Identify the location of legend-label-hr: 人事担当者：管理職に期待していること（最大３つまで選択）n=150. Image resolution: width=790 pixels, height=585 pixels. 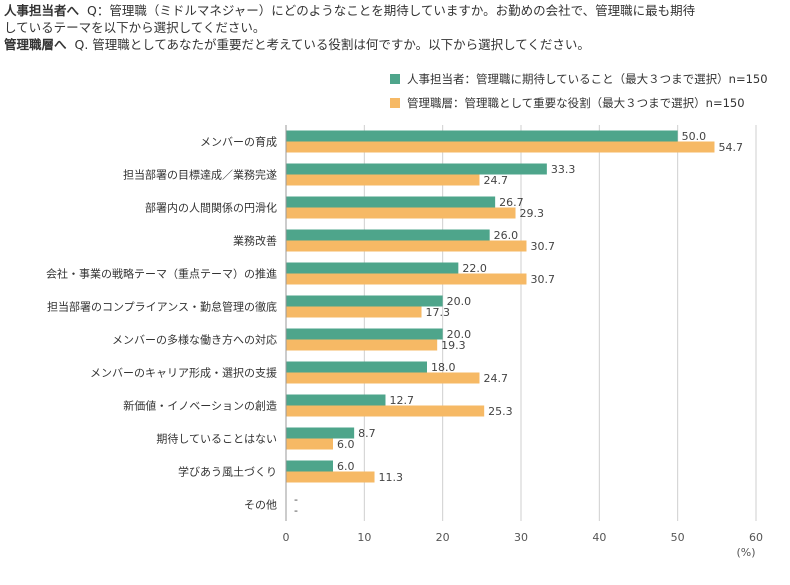
(587, 79).